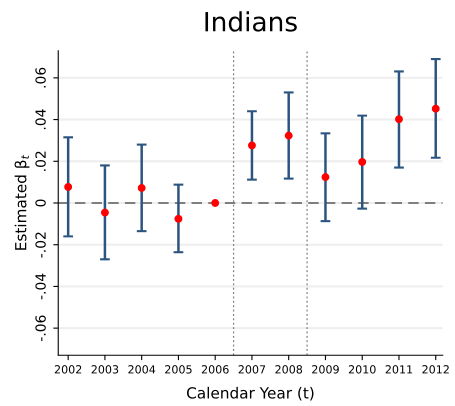  What do you see at coordinates (250, 393) in the screenshot?
I see `x-axis-title: Calendar Year (t)` at bounding box center [250, 393].